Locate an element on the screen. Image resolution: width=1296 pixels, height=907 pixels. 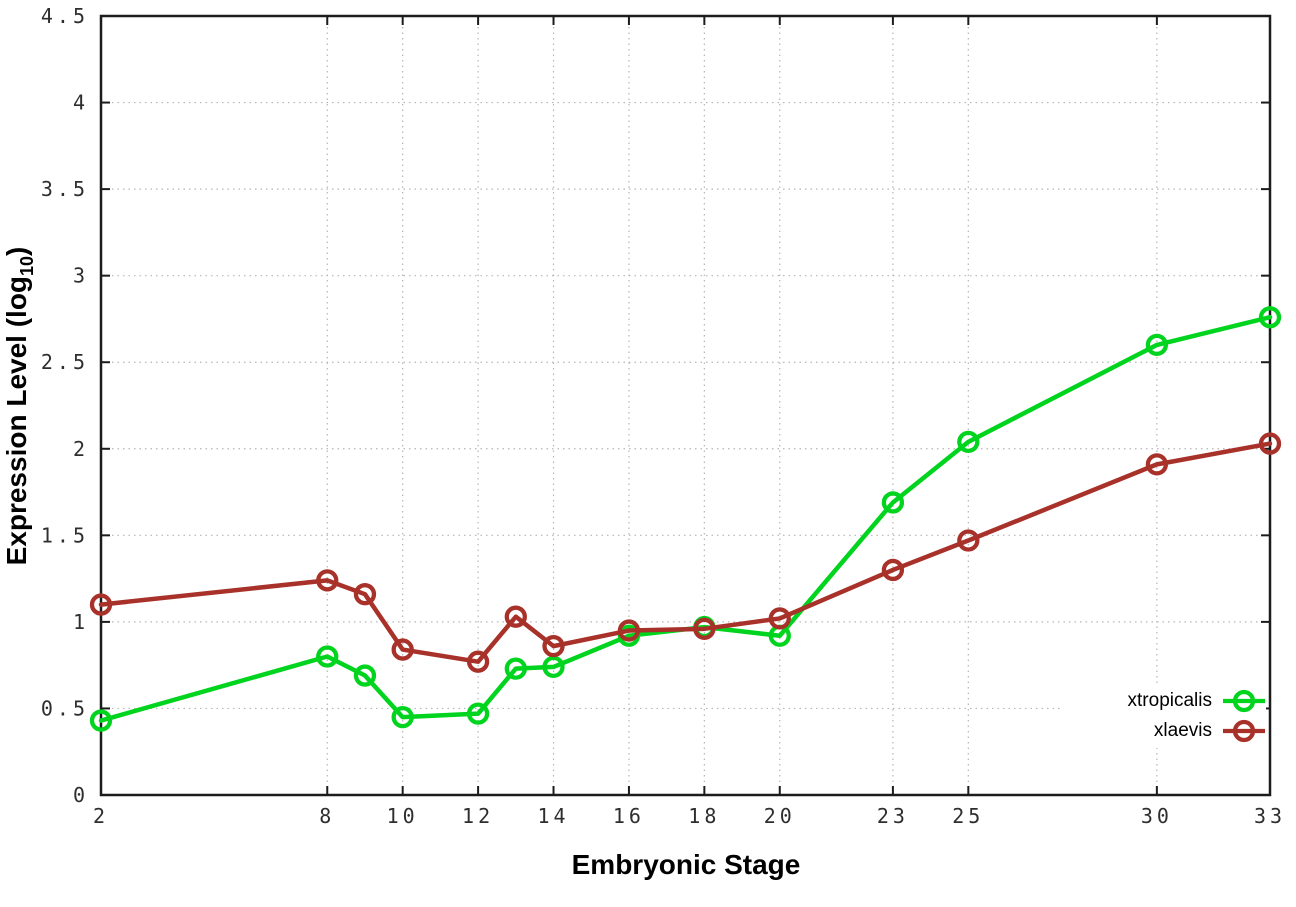
y-tick-label: 0 is located at coordinates (81, 795).